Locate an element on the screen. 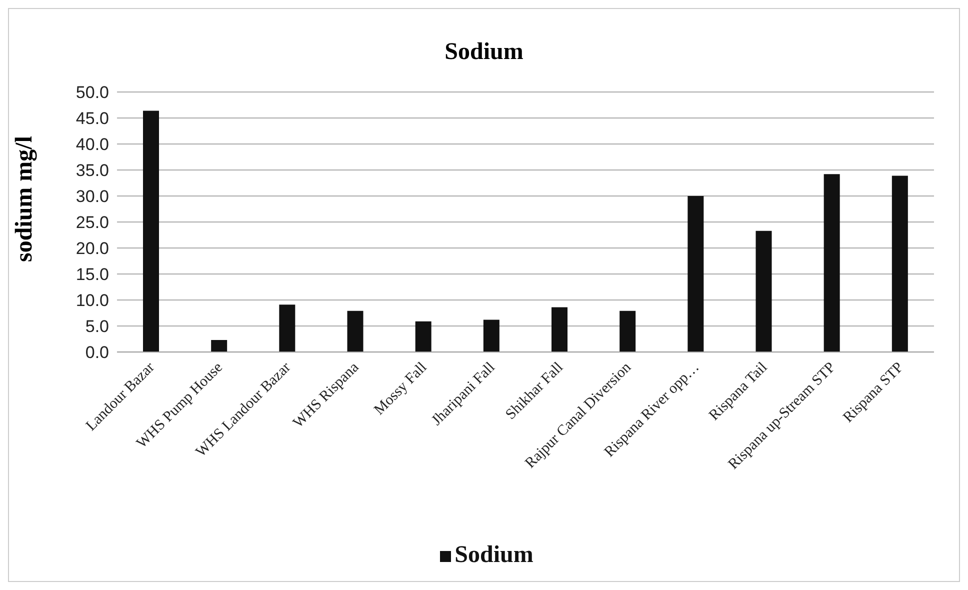  y-tick-label: 30.0 is located at coordinates (92, 196).